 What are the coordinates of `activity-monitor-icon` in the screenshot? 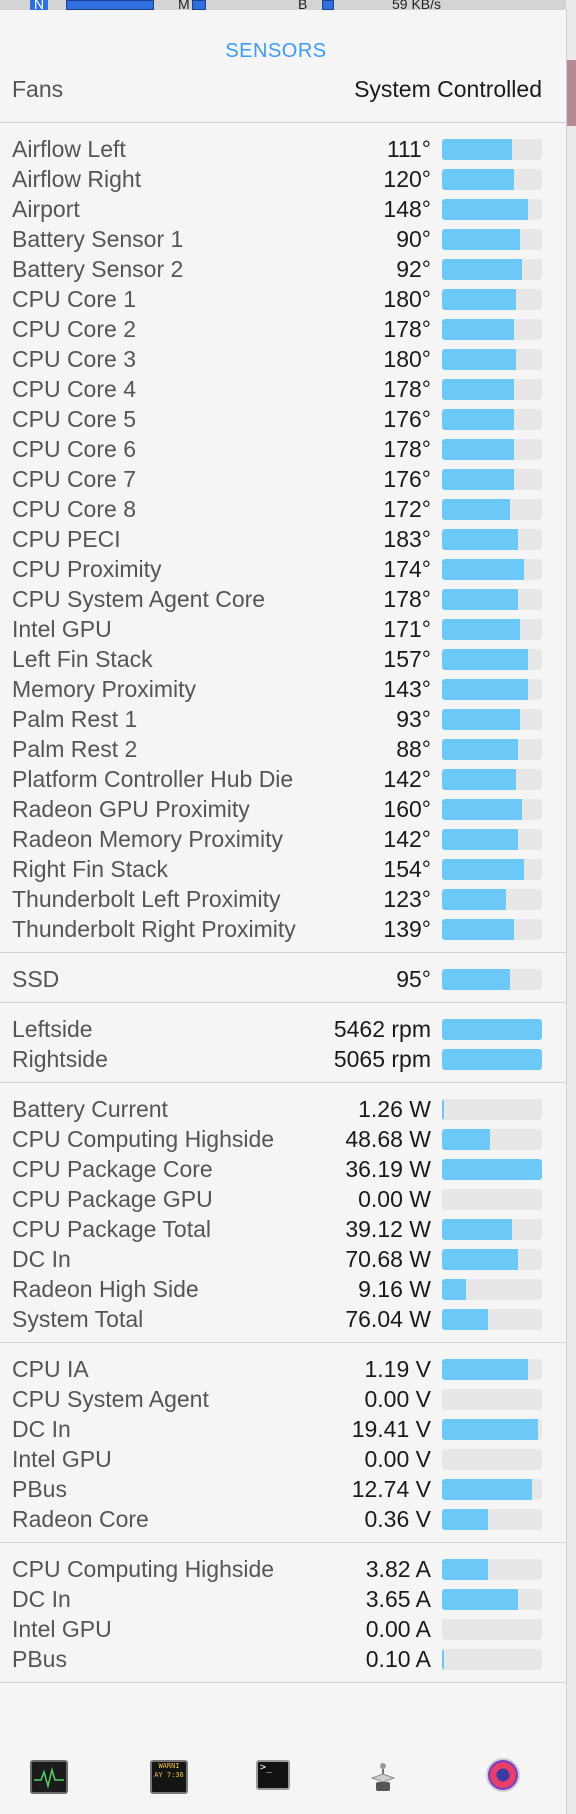 It's located at (49, 1777).